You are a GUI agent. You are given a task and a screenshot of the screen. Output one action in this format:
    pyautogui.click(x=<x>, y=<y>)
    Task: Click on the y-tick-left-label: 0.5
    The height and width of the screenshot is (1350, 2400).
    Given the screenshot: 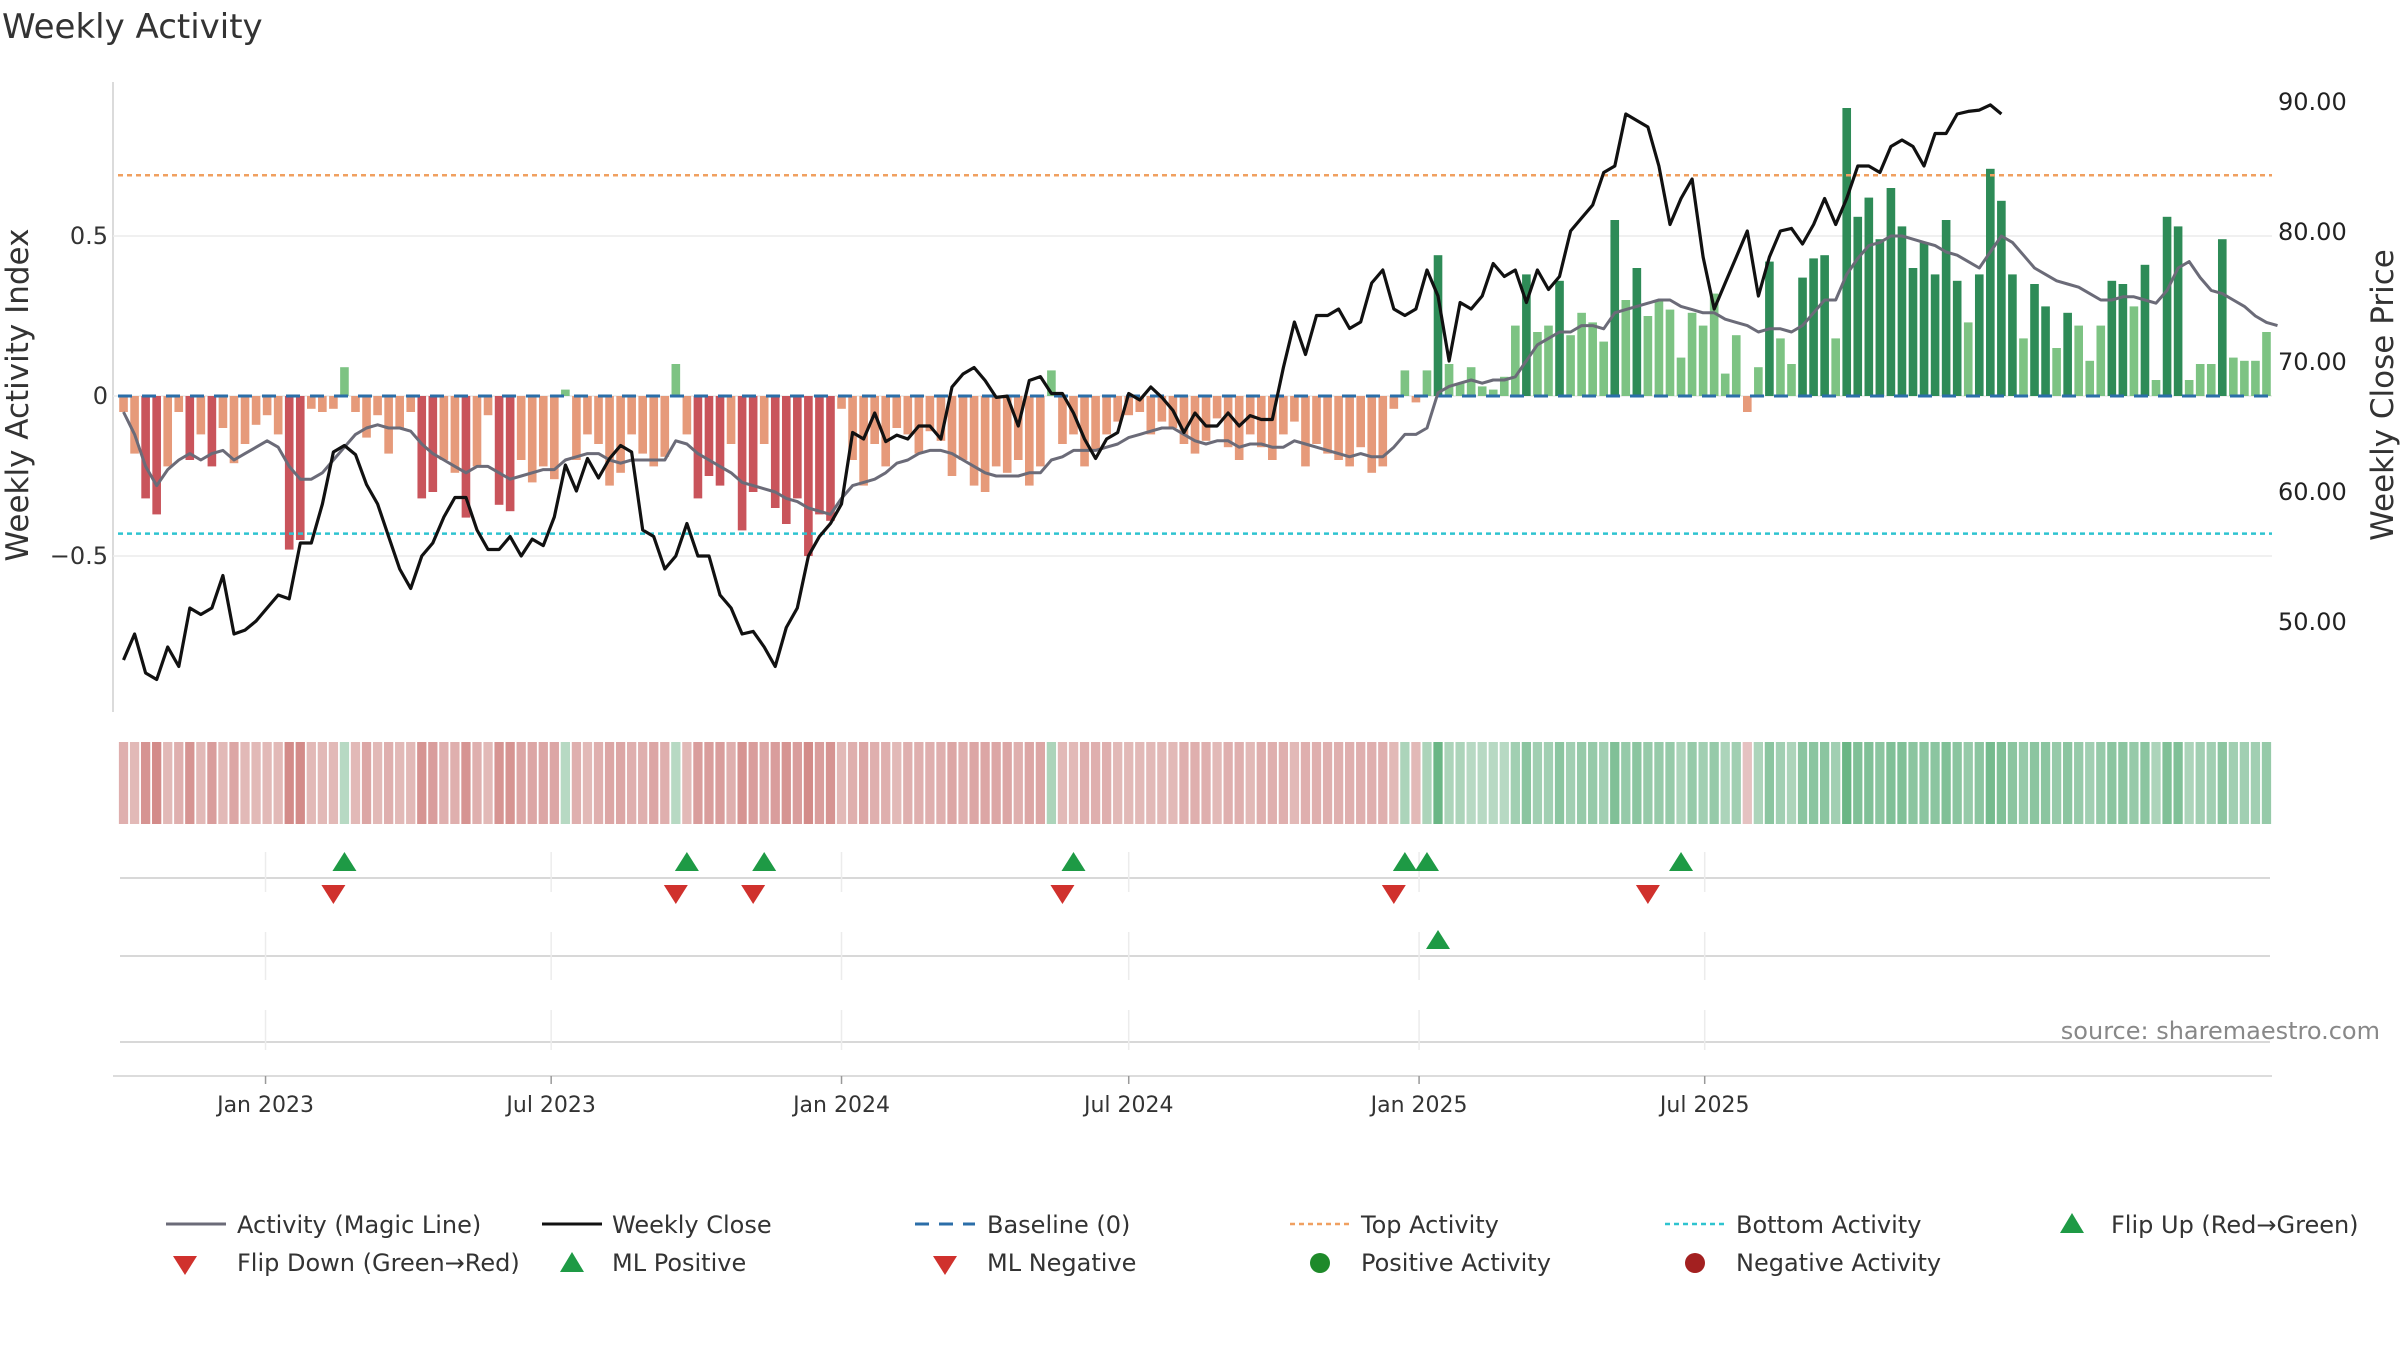 What is the action you would take?
    pyautogui.click(x=89, y=236)
    